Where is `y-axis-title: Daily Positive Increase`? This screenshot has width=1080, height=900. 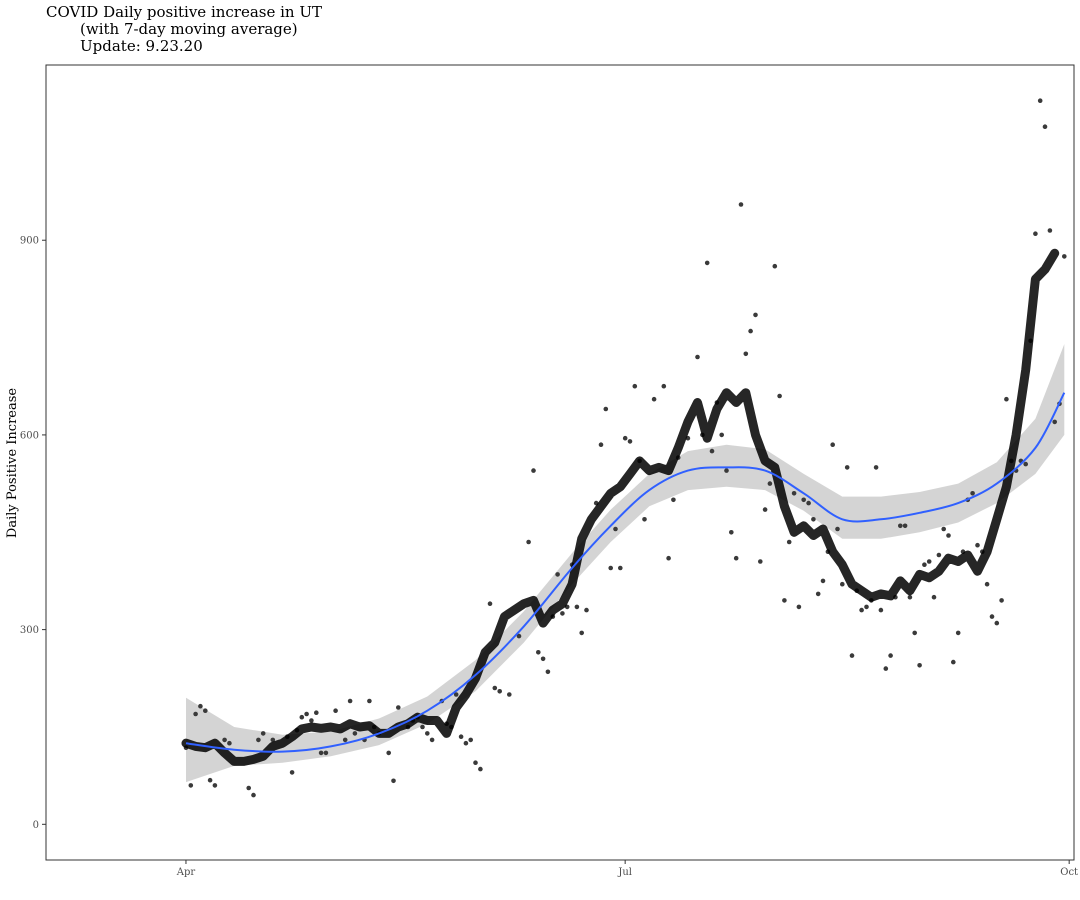
y-axis-title: Daily Positive Increase is located at coordinates (12, 463).